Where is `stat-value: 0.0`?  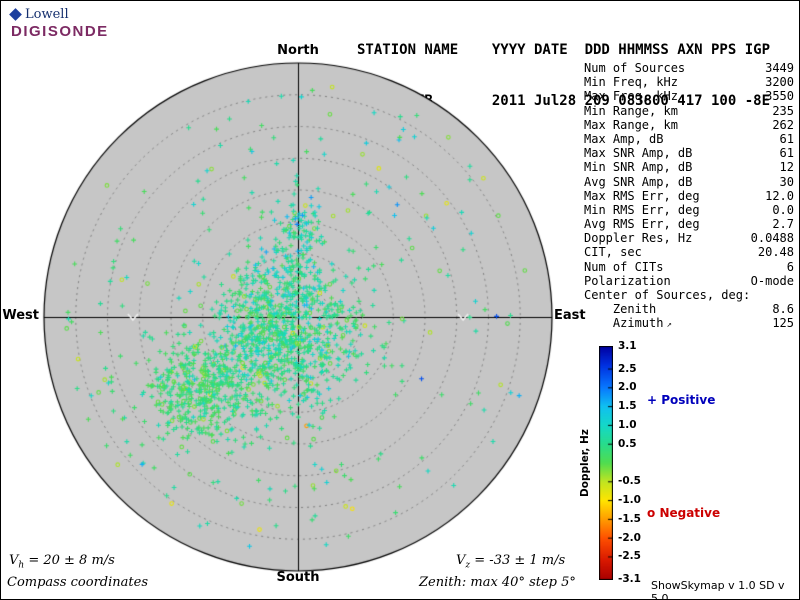
stat-value: 0.0 is located at coordinates (783, 209).